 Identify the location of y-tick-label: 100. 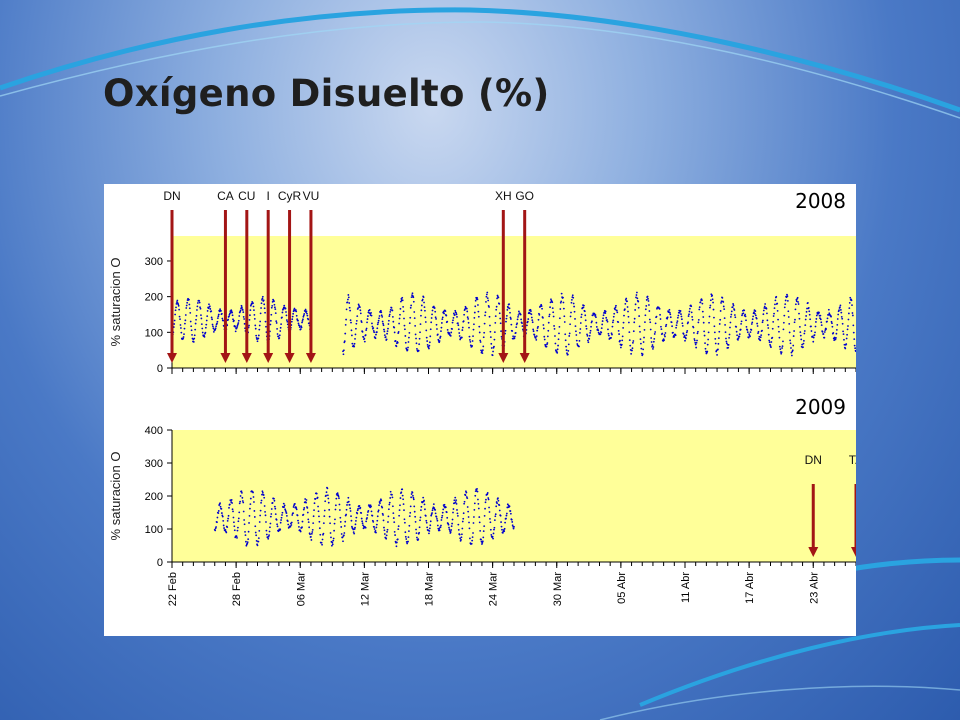
(154, 333).